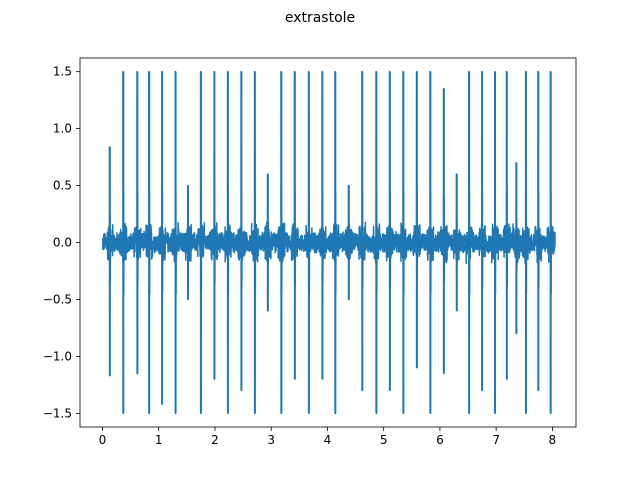 This screenshot has width=640, height=484. Describe the element at coordinates (103, 440) in the screenshot. I see `x-tick-label-0: 0` at that location.